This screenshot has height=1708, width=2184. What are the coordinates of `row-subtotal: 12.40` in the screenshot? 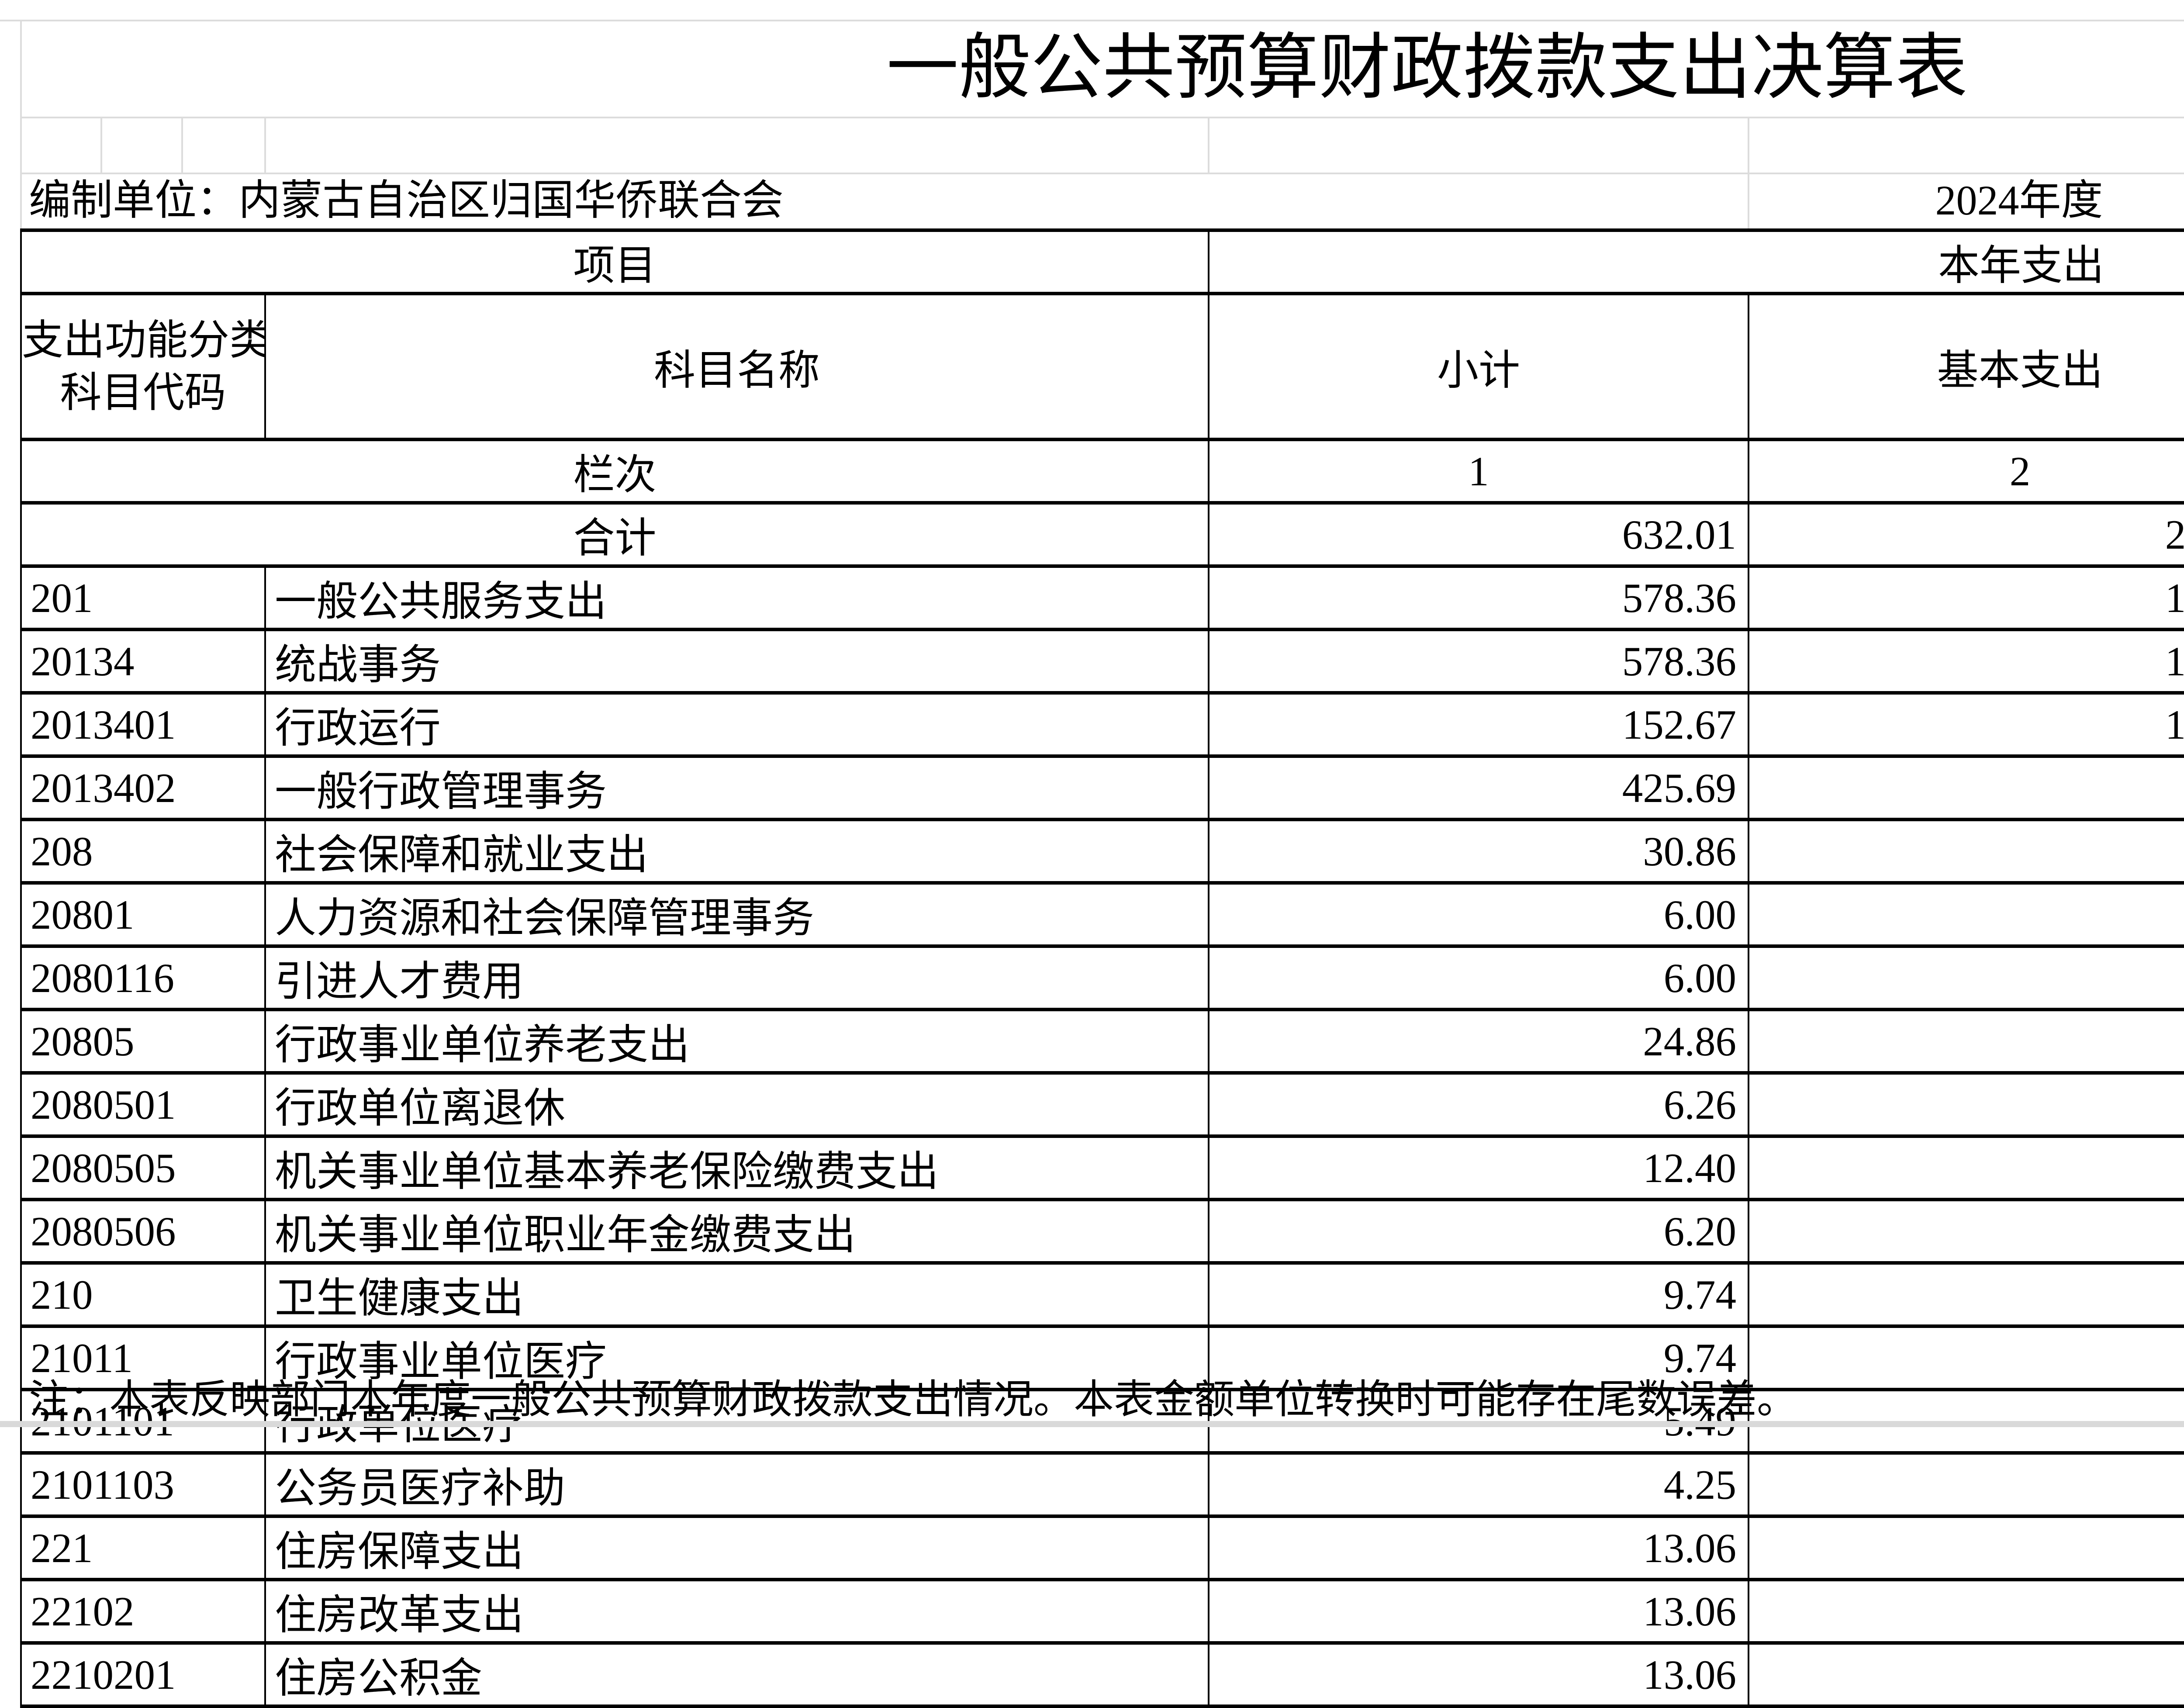 It's located at (1479, 1168).